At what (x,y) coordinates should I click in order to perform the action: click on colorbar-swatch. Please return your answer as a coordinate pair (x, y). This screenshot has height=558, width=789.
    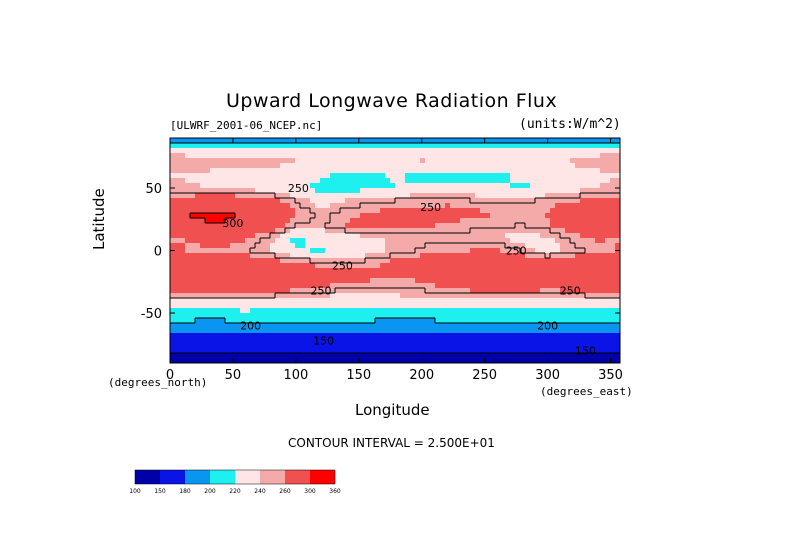
    Looking at the image, I should click on (272, 477).